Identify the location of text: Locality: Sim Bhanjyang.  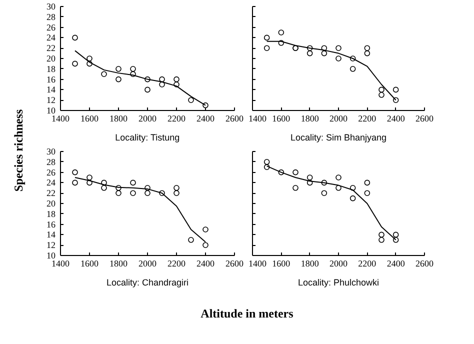
(338, 137).